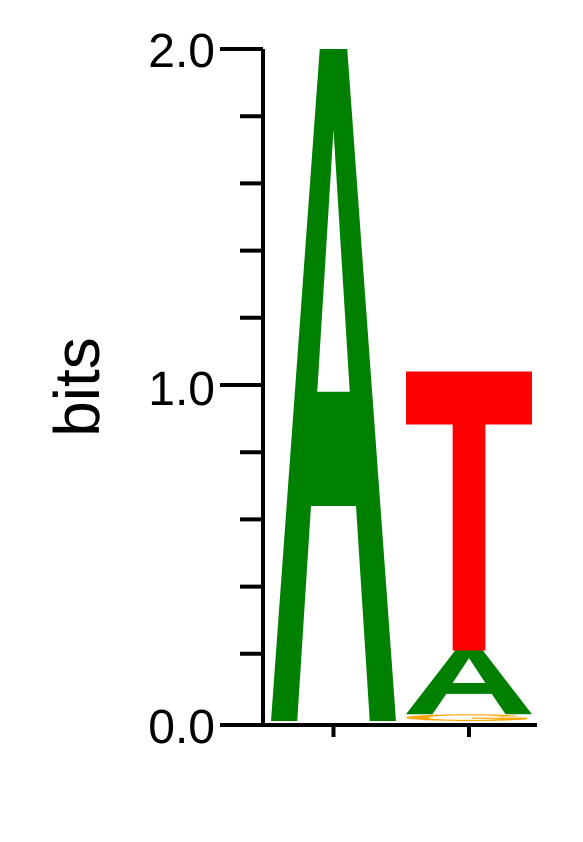  Describe the element at coordinates (241, 387) in the screenshot. I see `y-axis-ticks` at that location.